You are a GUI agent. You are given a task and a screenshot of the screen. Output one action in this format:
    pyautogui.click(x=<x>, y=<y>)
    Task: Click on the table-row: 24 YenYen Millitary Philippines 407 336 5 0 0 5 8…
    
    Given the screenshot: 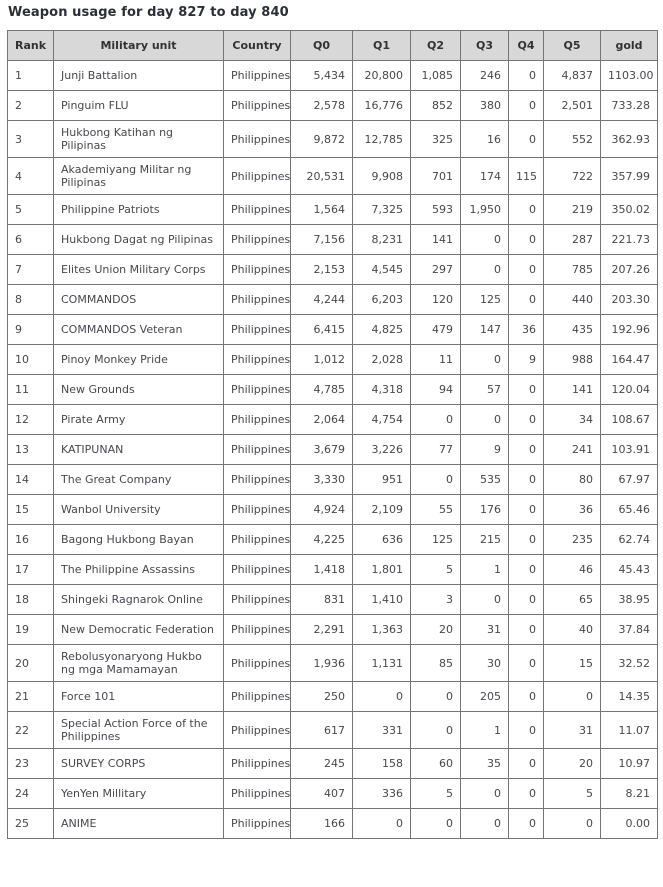 What is the action you would take?
    pyautogui.click(x=332, y=793)
    